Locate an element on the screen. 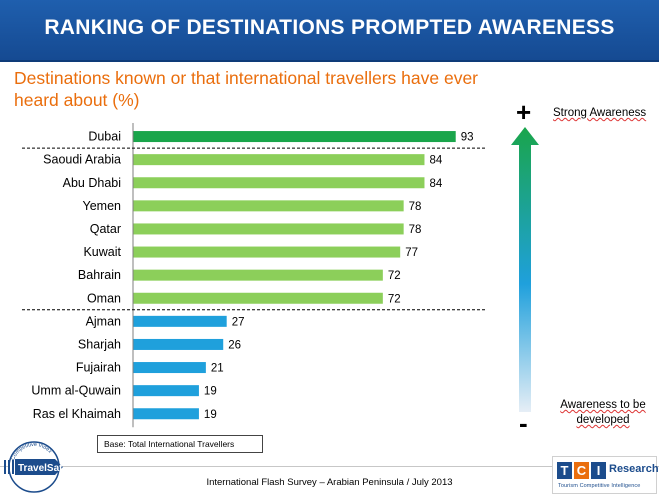 The width and height of the screenshot is (659, 497). category-label: Abu Dhabi is located at coordinates (92, 183).